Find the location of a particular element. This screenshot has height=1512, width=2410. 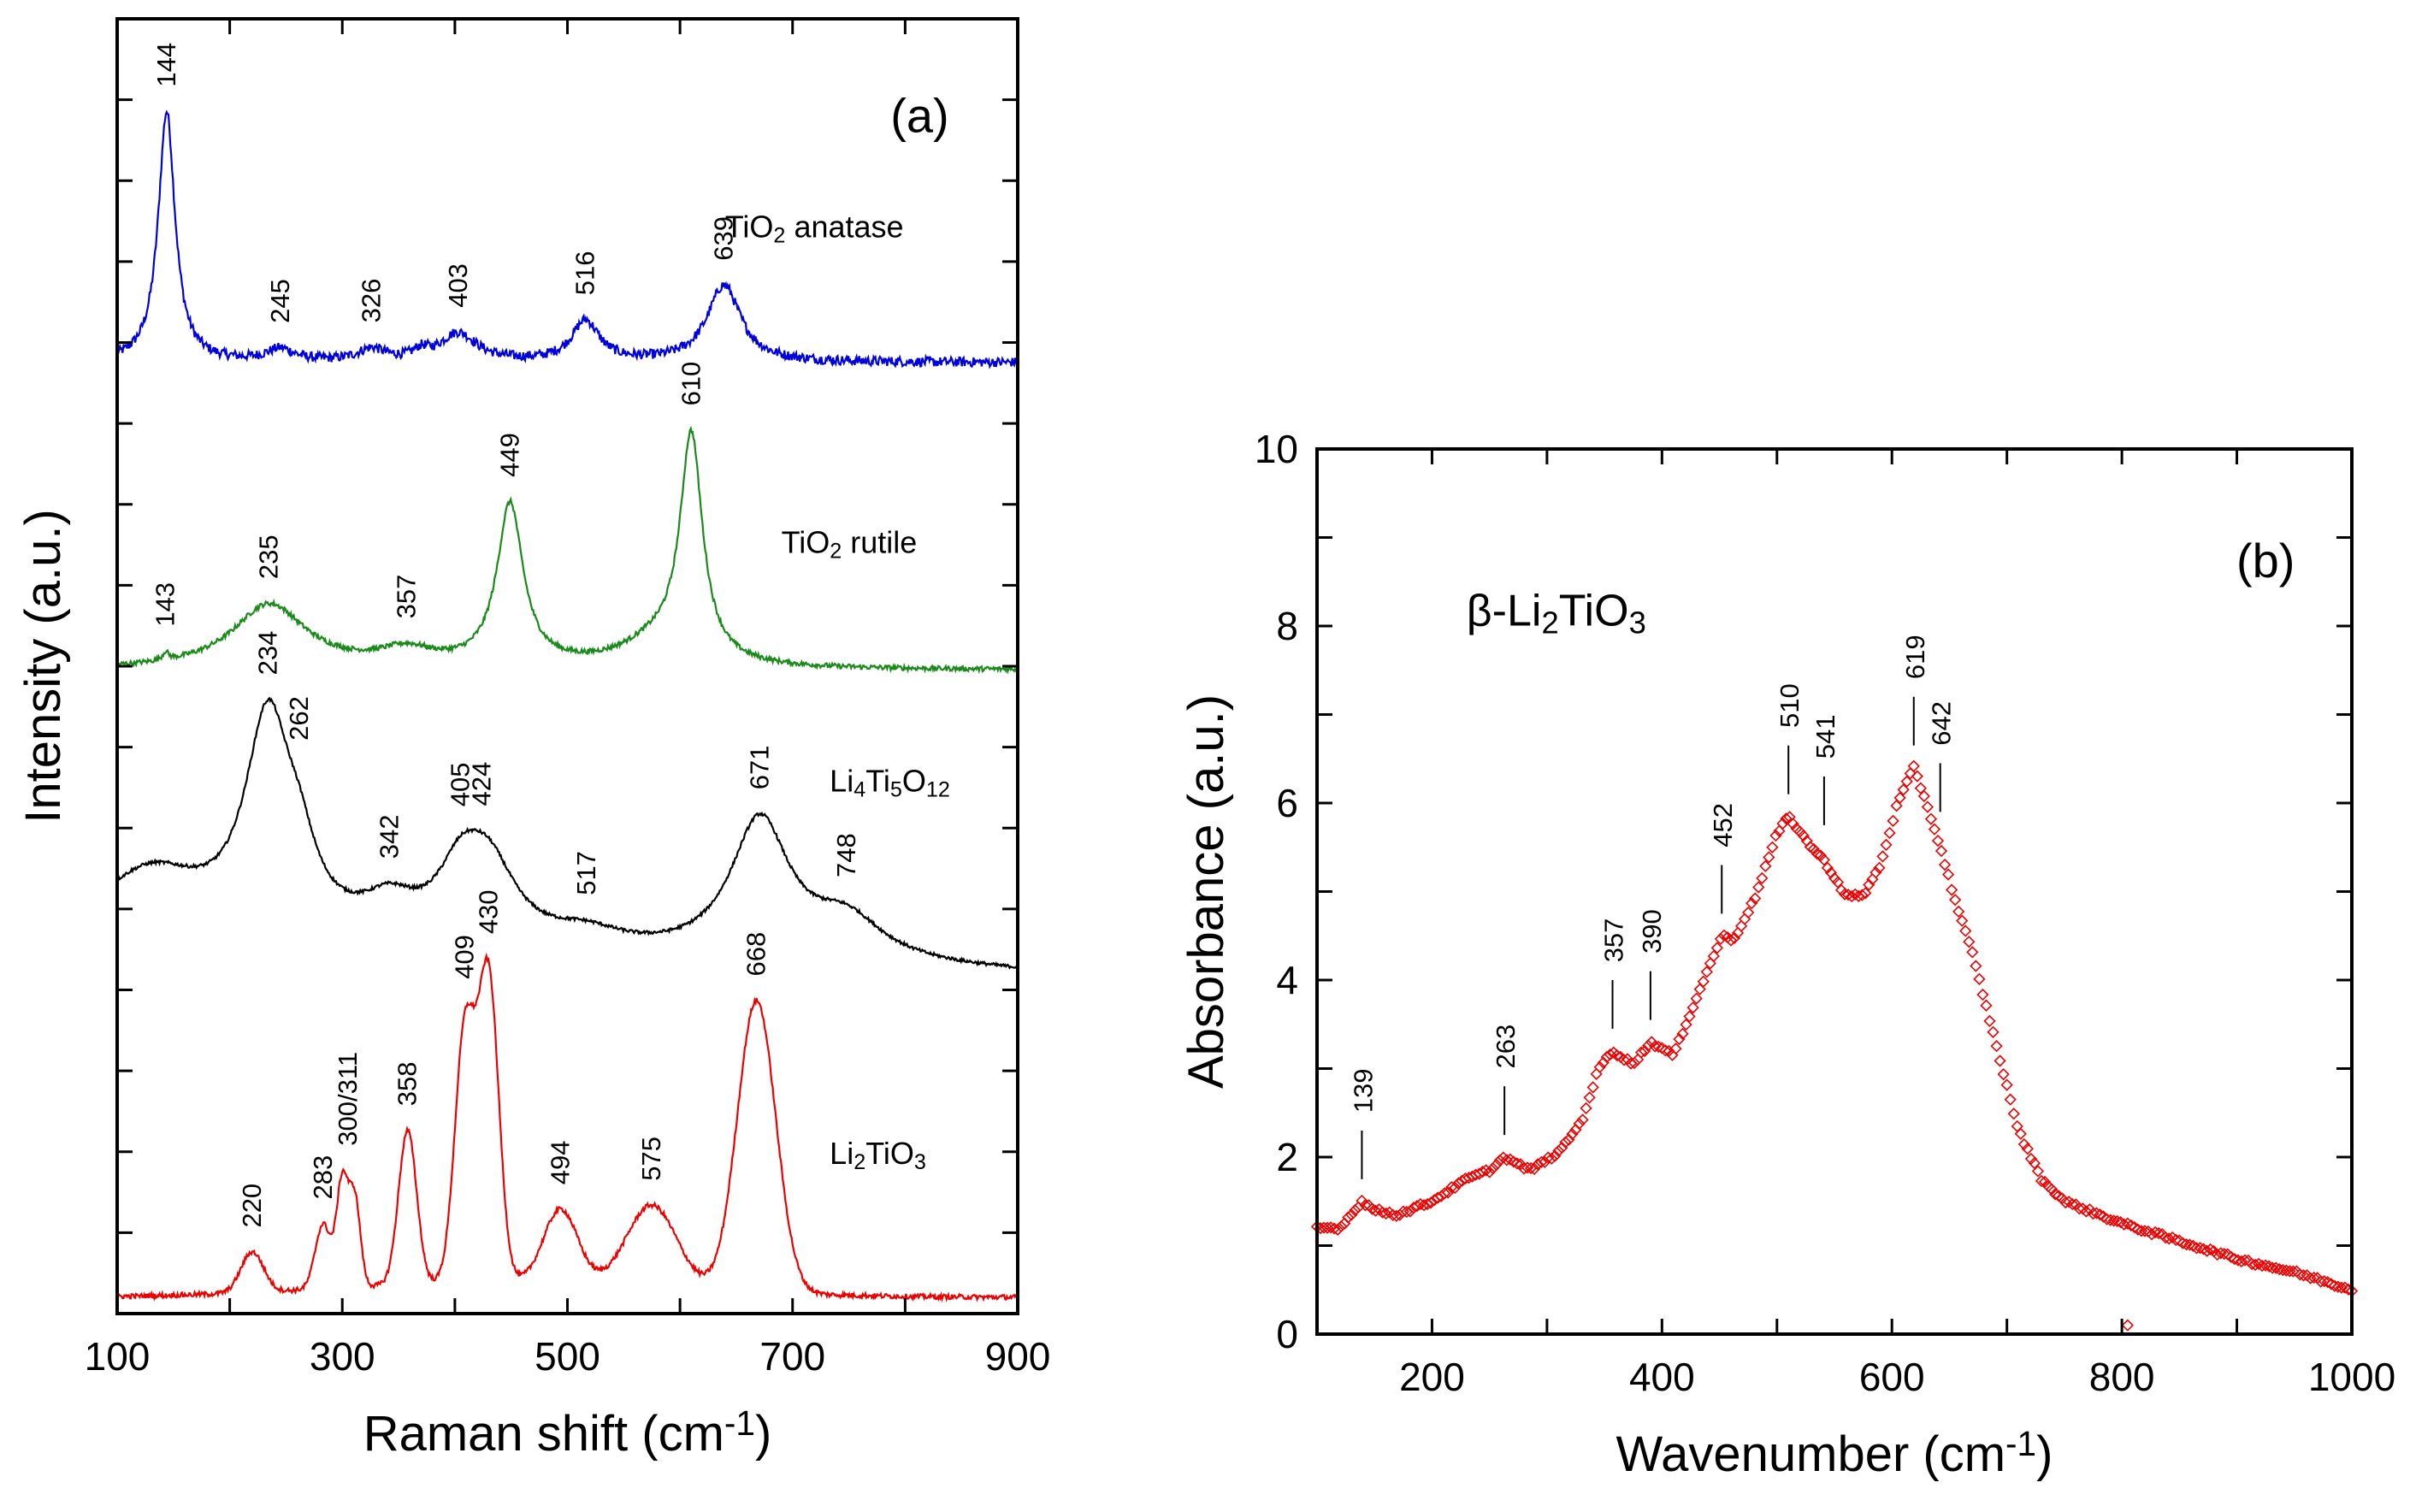

series-name-part: Li is located at coordinates (842, 781).